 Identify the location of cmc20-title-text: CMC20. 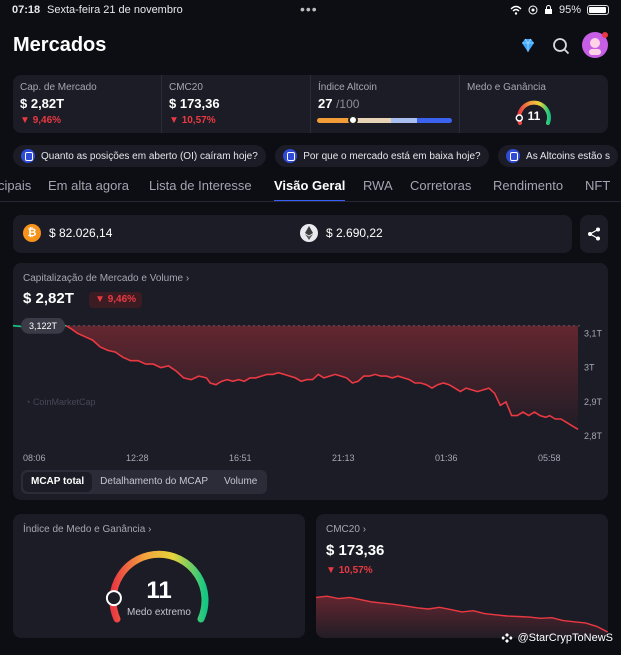
(343, 529).